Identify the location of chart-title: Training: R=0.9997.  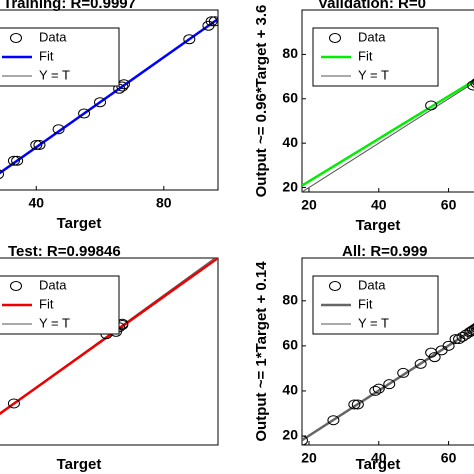
(69, 6).